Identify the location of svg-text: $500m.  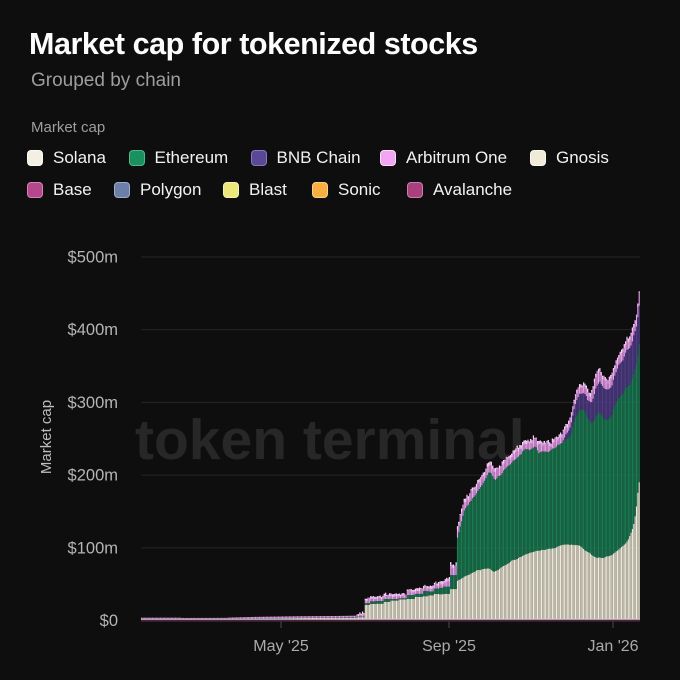
(93, 258).